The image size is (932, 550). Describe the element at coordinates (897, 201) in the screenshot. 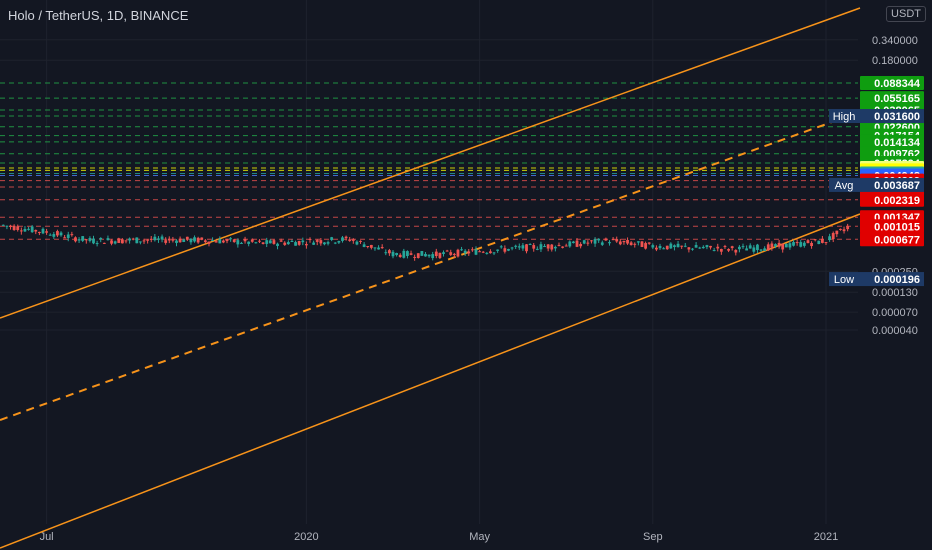

I see `support-price-tag: 0.002319` at that location.